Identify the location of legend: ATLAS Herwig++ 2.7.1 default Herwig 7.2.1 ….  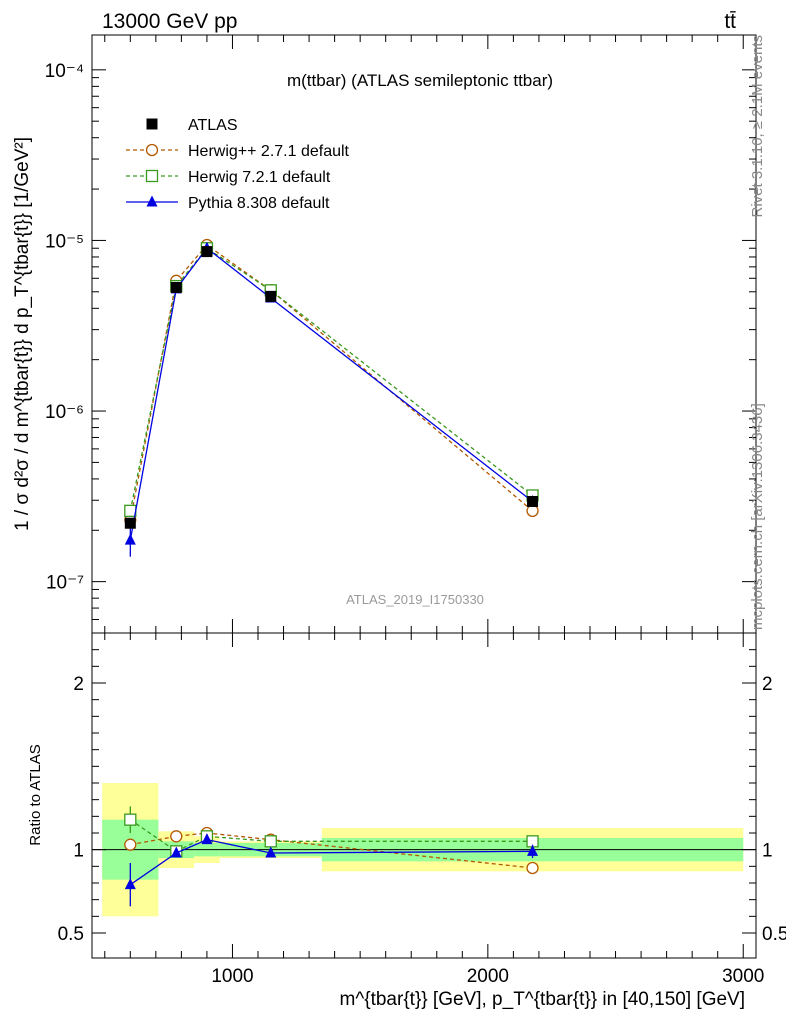
(238, 164).